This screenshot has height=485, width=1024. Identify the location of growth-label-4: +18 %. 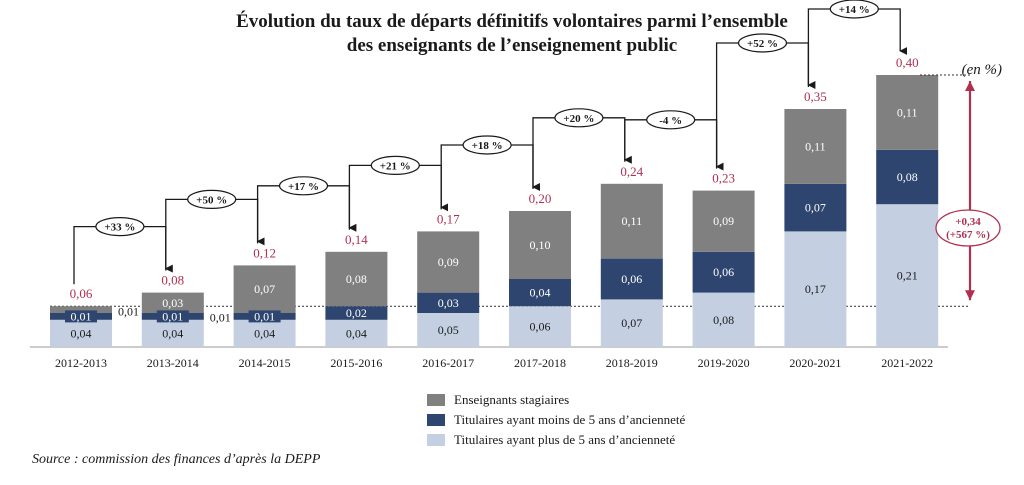
(487, 146).